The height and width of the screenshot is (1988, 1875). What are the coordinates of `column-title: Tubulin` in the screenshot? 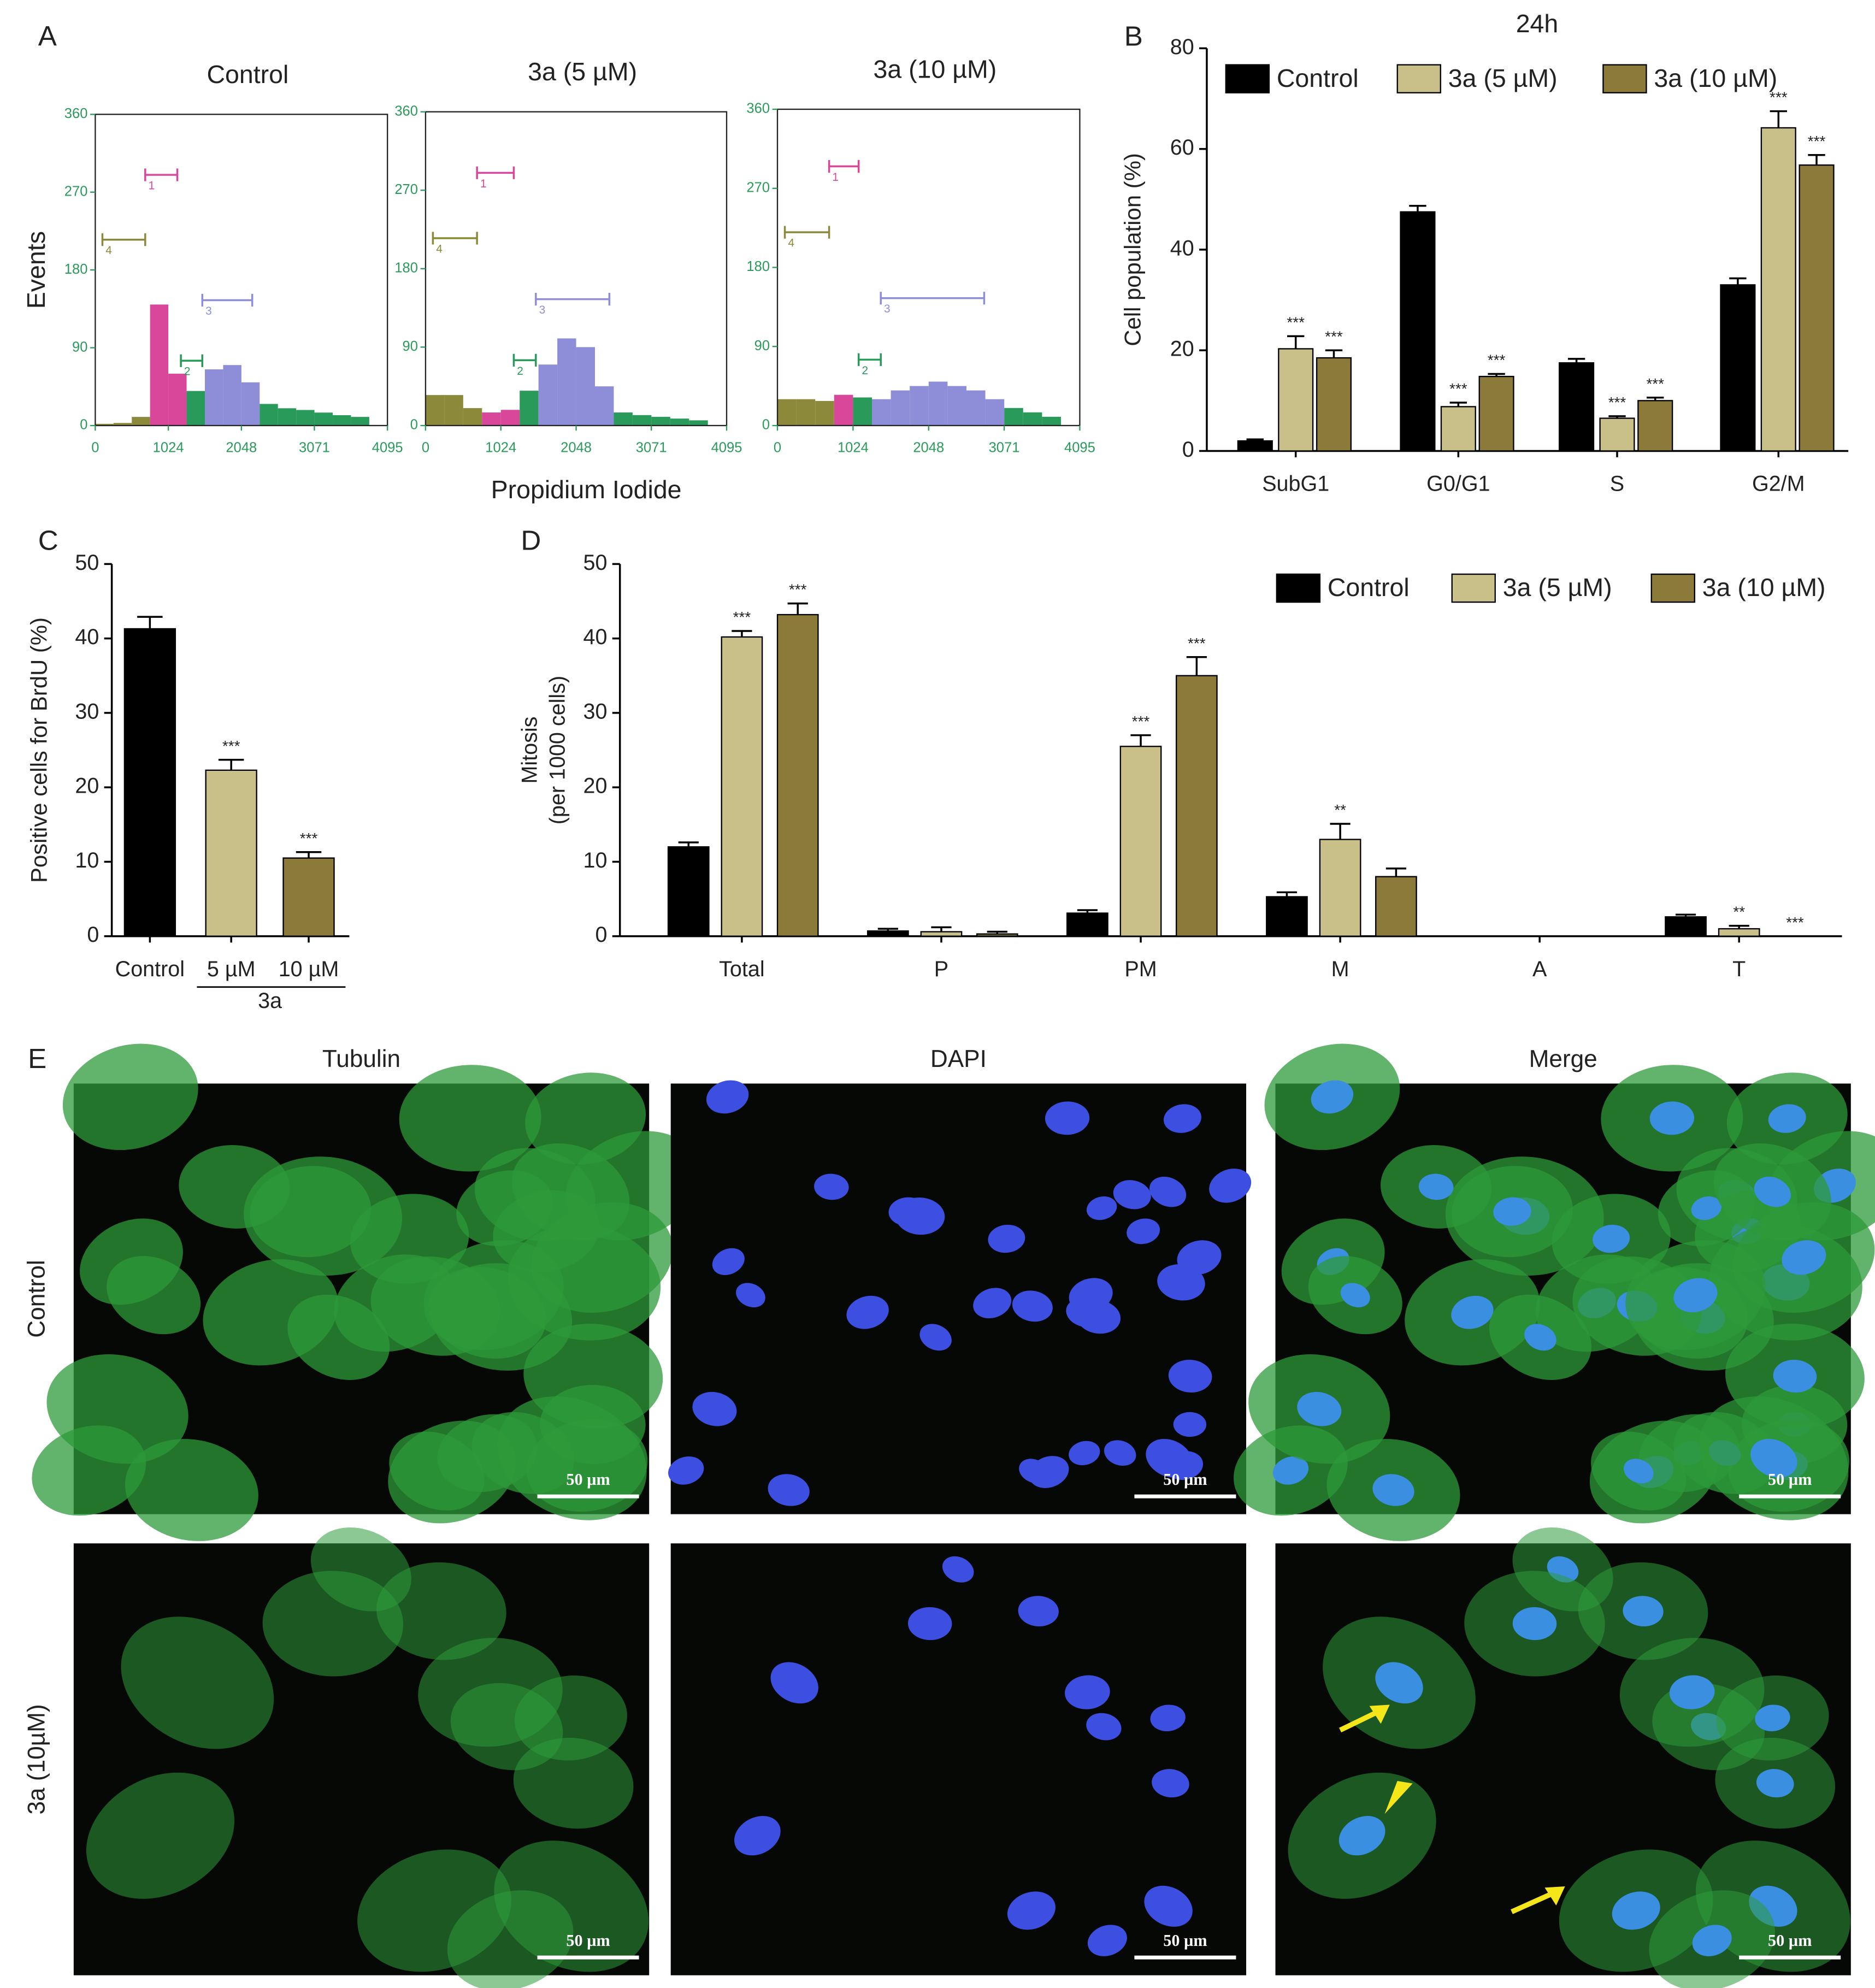 It's located at (361, 1059).